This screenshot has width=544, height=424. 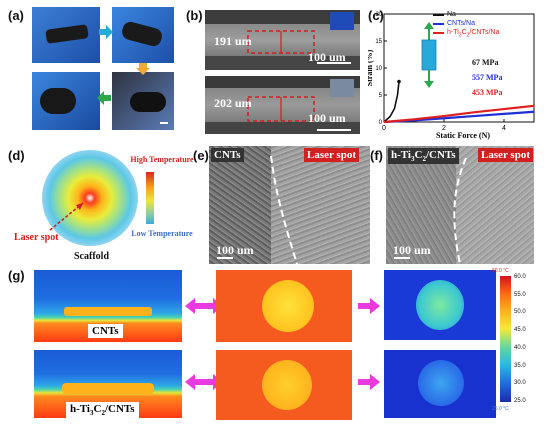 I want to click on colorbar-max-label: 60.0 °C, so click(x=500, y=271).